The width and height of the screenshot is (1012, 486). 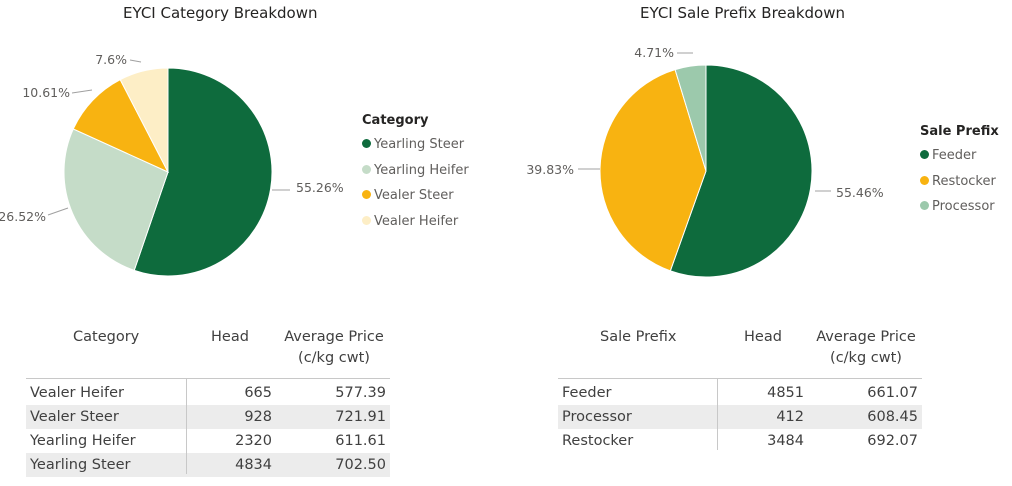 I want to click on table-row: Processor 412 608.45, so click(x=740, y=417).